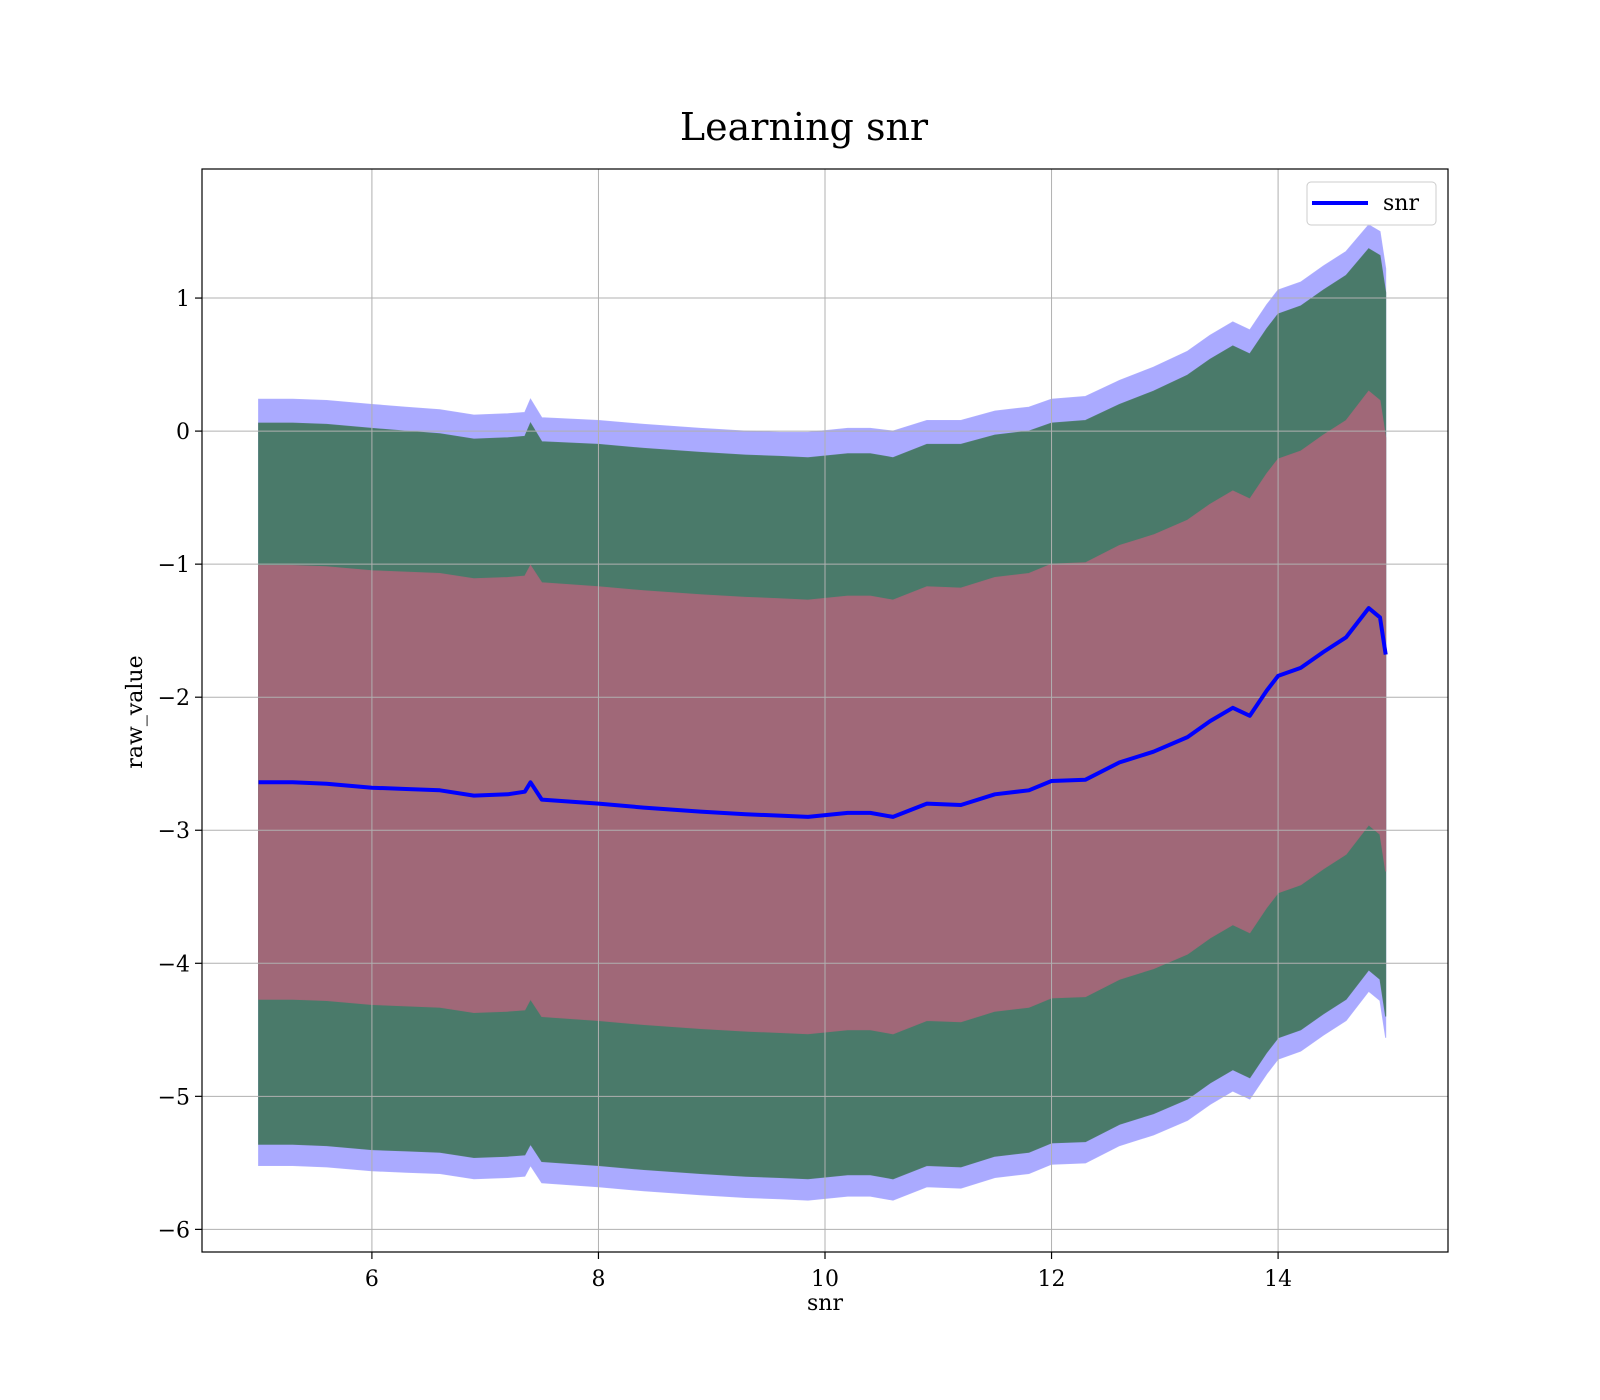 This screenshot has height=1400, width=1600. What do you see at coordinates (174, 698) in the screenshot?
I see `y-tick-label-4: −2` at bounding box center [174, 698].